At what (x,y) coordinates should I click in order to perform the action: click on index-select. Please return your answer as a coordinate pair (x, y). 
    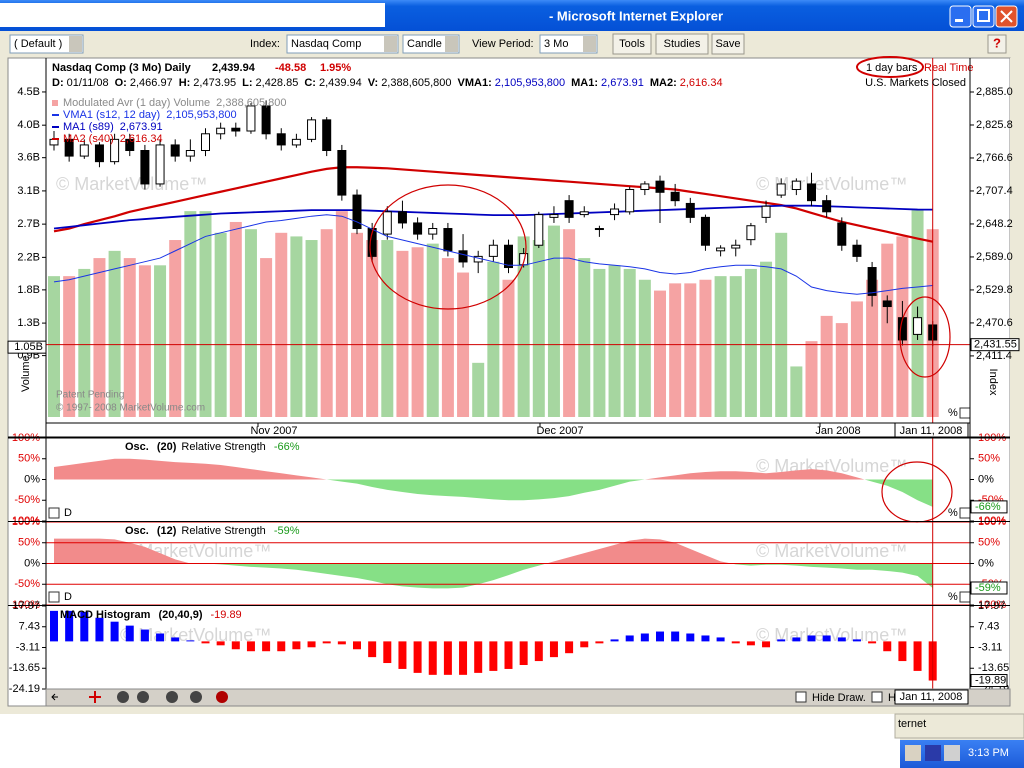
    Looking at the image, I should click on (342, 44).